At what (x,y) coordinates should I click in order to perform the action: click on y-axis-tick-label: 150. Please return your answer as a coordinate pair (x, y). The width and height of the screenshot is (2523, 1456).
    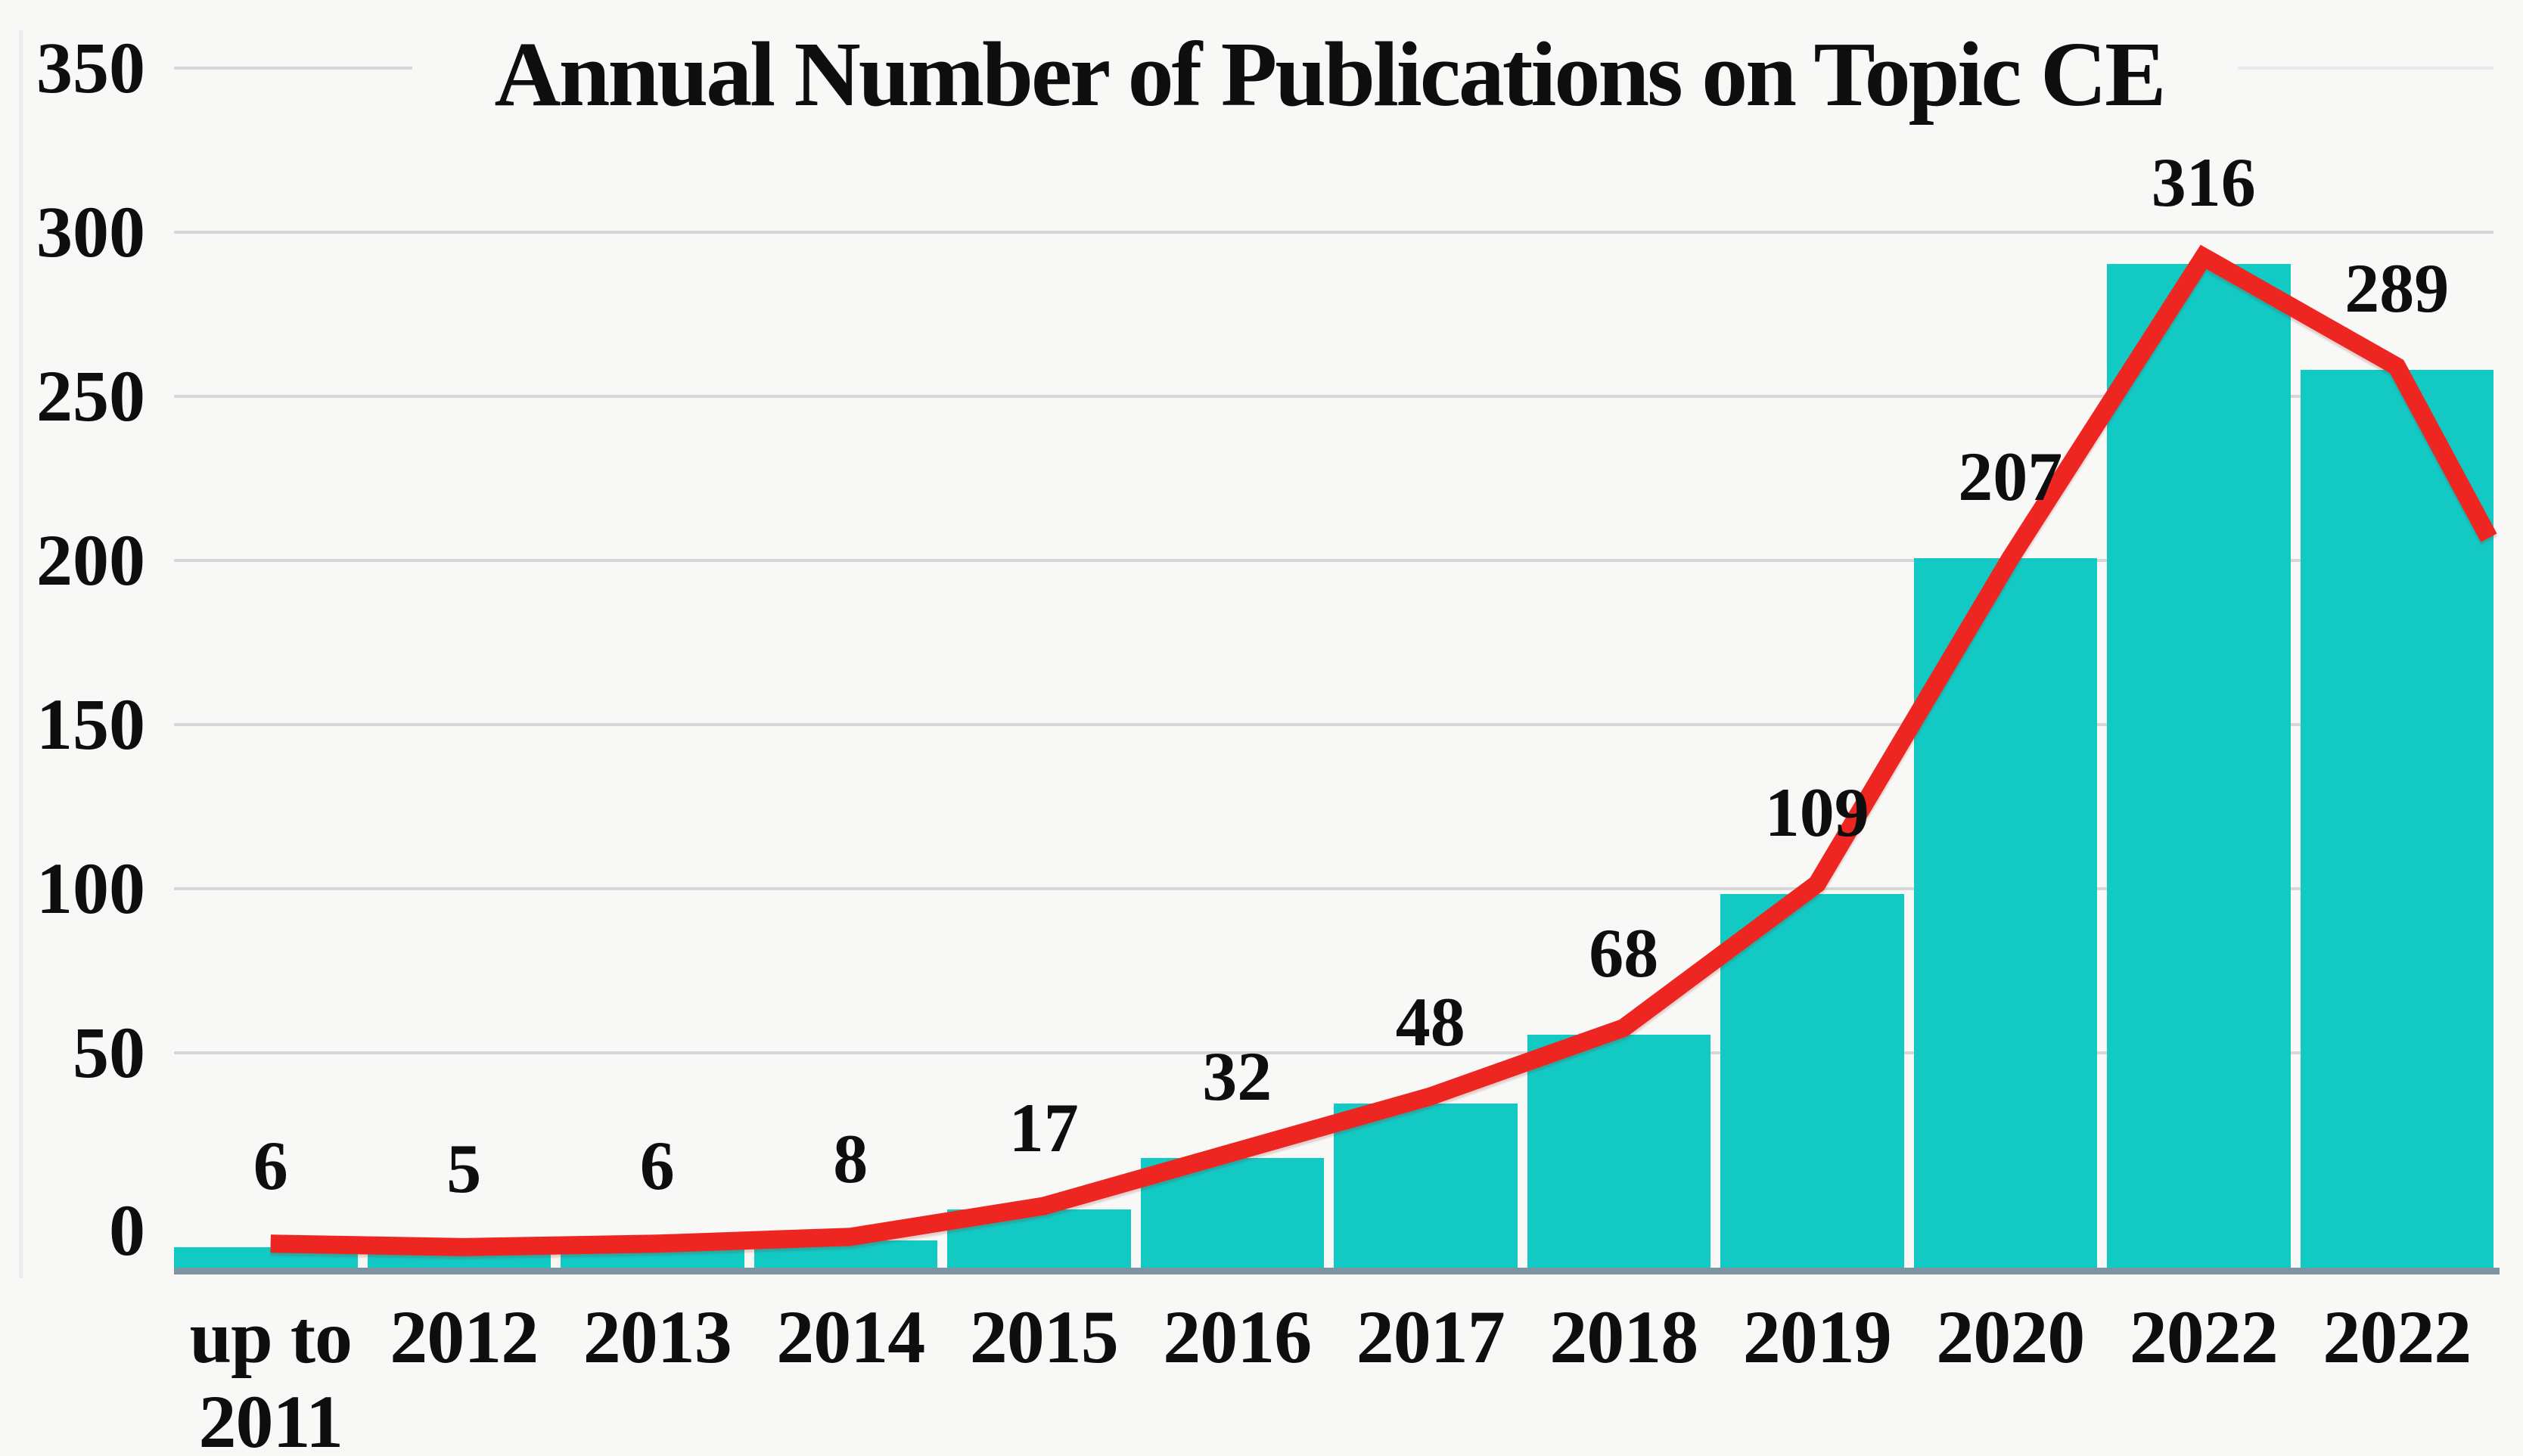
    Looking at the image, I should click on (90, 724).